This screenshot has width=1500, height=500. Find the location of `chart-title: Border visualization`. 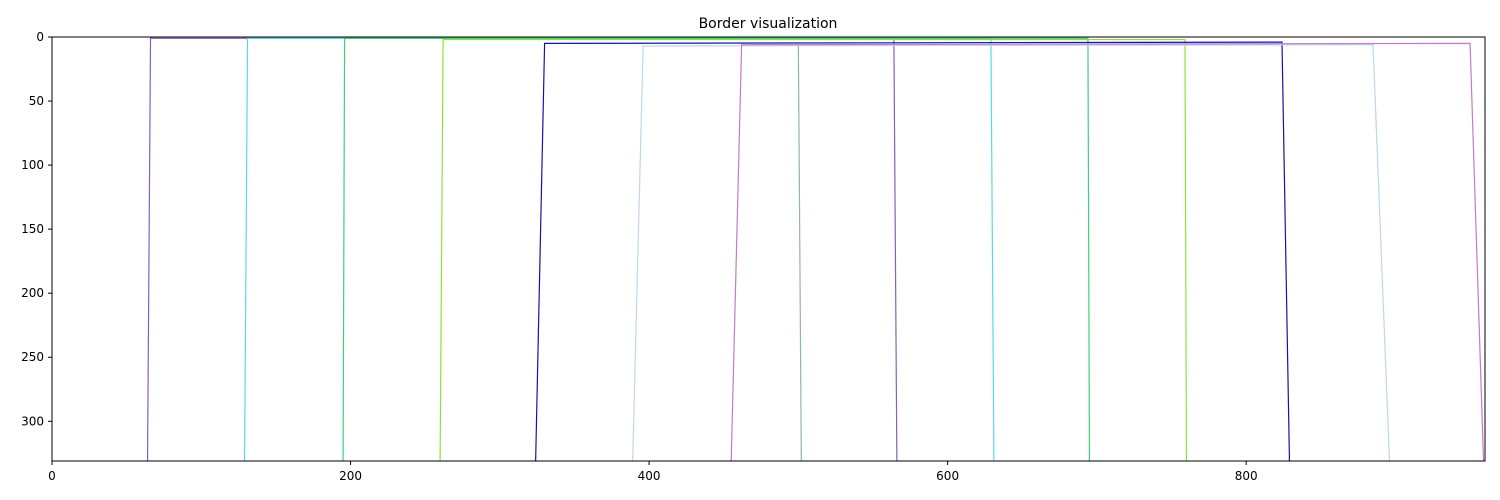

chart-title: Border visualization is located at coordinates (768, 24).